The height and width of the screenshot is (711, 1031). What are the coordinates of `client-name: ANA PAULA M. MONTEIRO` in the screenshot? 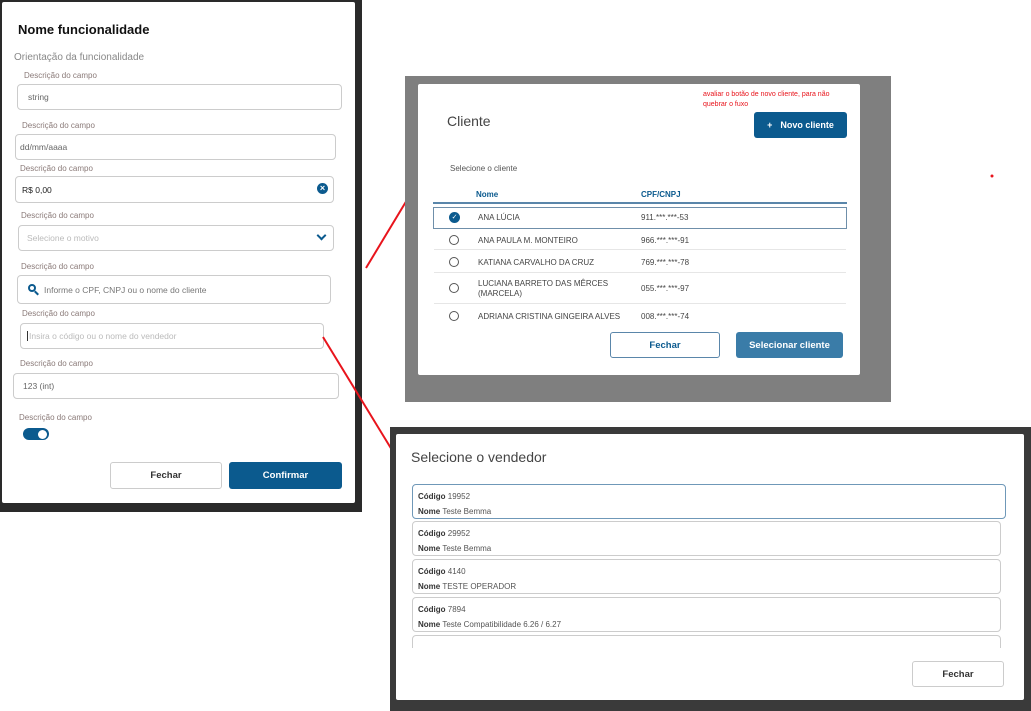 It's located at (528, 240).